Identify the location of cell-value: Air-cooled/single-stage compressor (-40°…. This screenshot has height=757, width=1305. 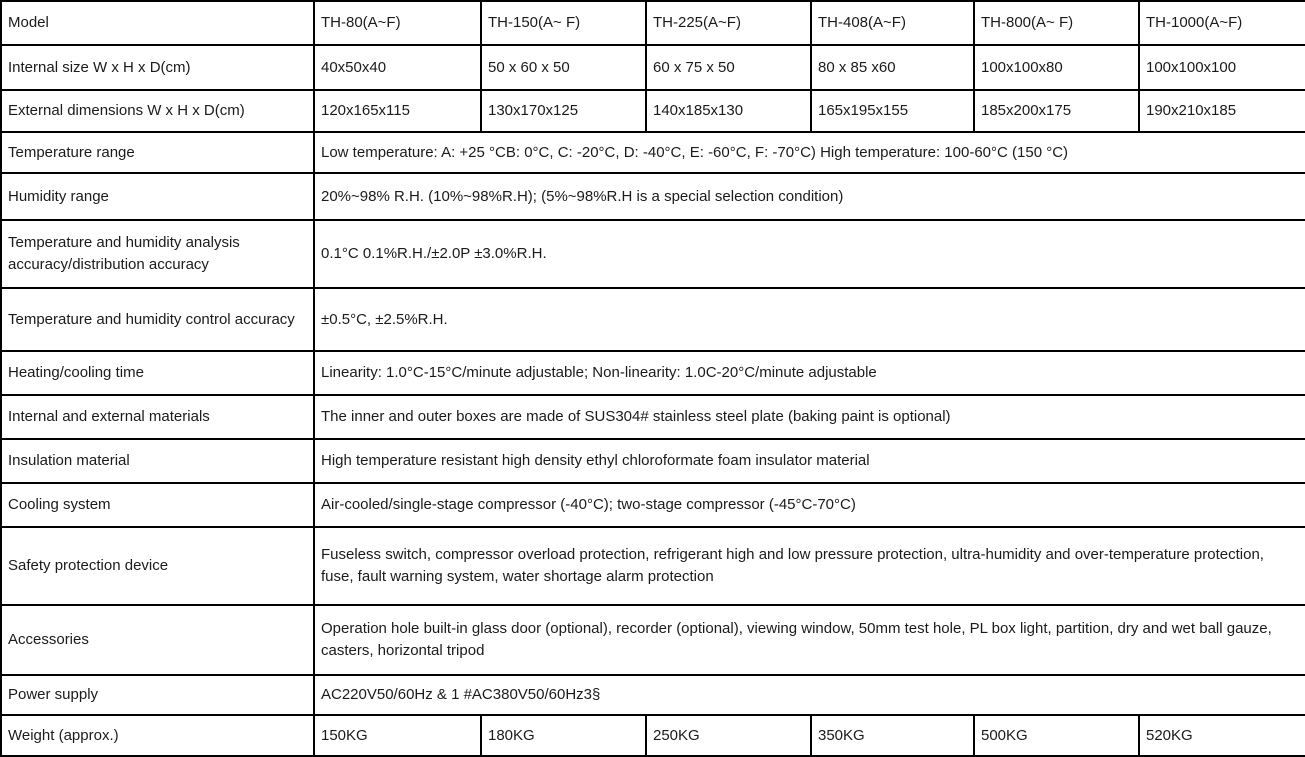
(809, 505).